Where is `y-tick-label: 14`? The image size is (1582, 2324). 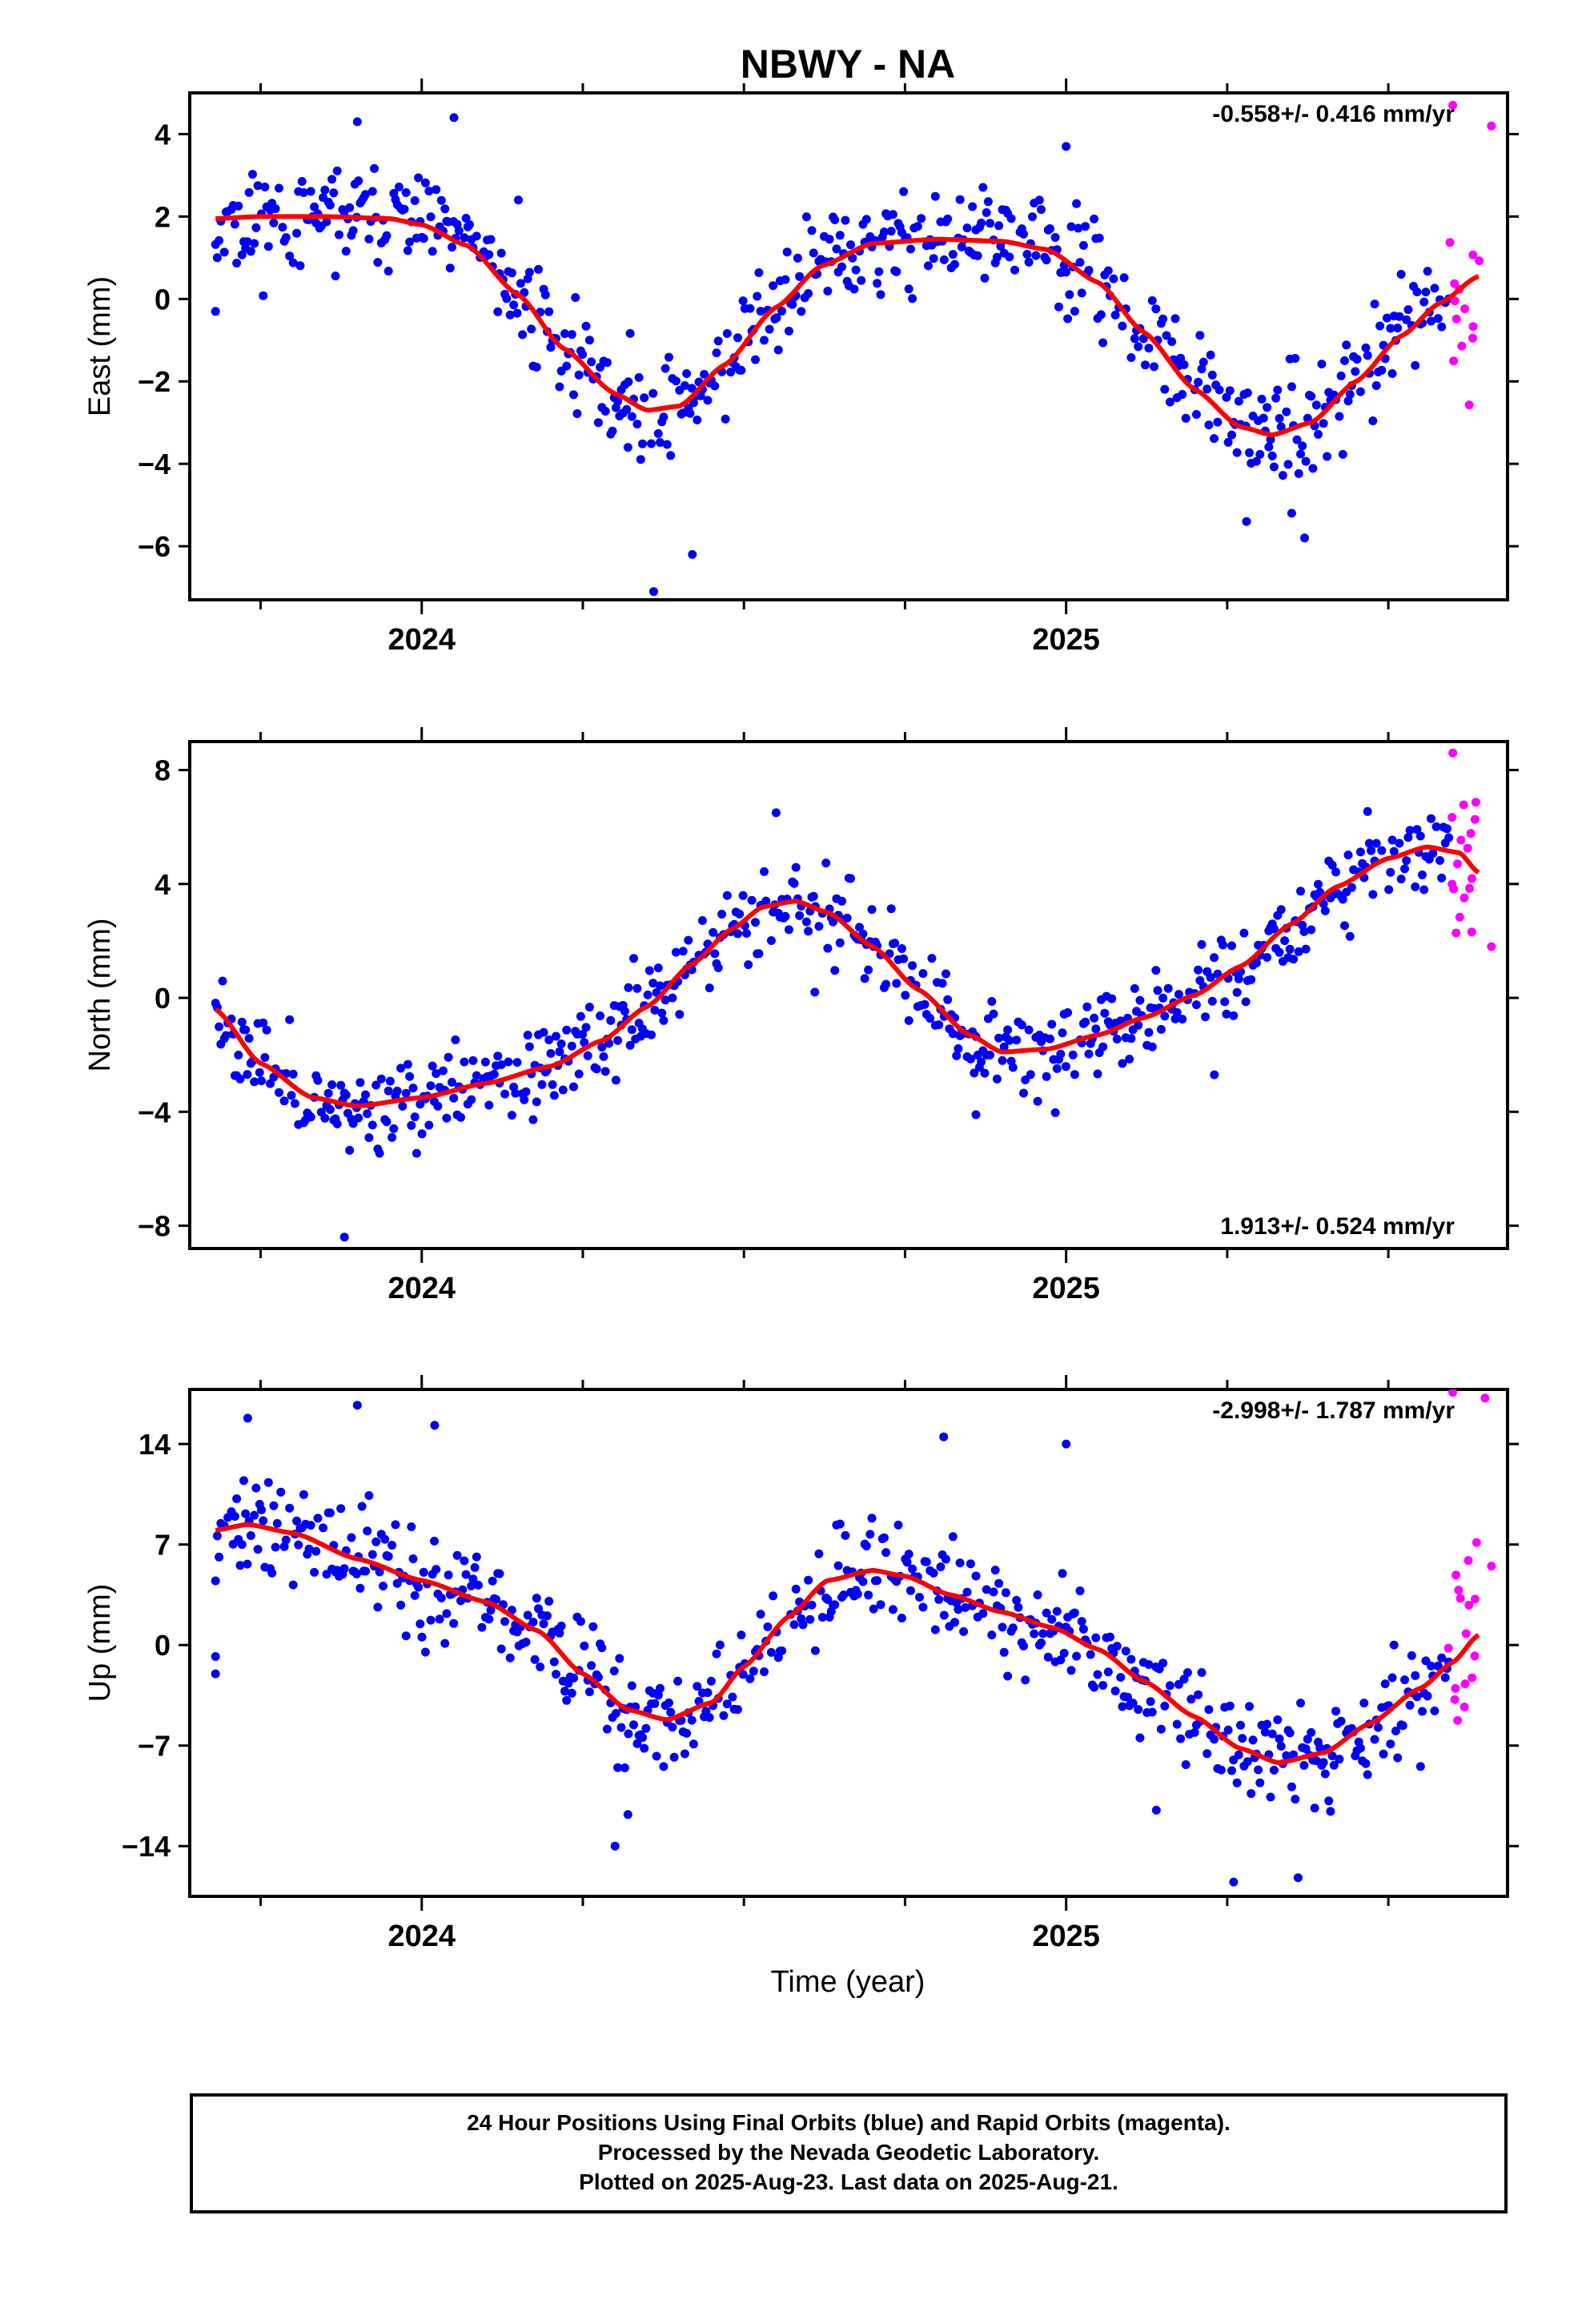
y-tick-label: 14 is located at coordinates (155, 1444).